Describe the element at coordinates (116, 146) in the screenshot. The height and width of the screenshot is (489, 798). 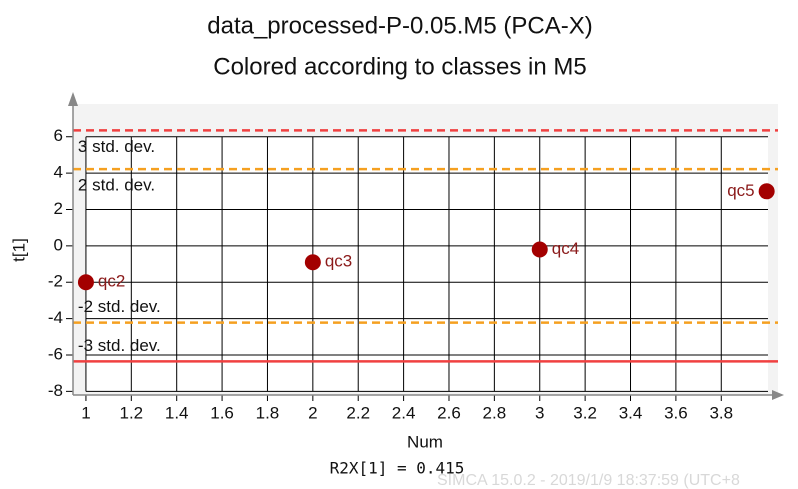
I see `reference-label: 3 std. dev.` at that location.